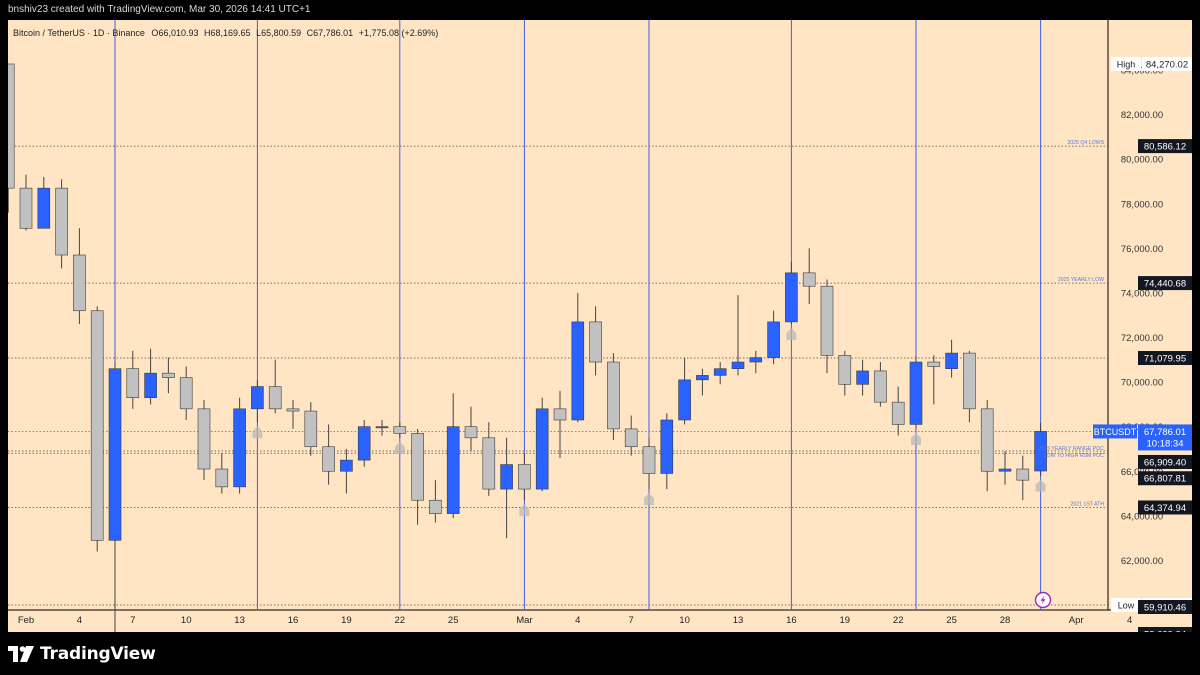 The image size is (1200, 675). Describe the element at coordinates (1087, 504) in the screenshot. I see `level-annotation: 2021 1ST ATH` at that location.